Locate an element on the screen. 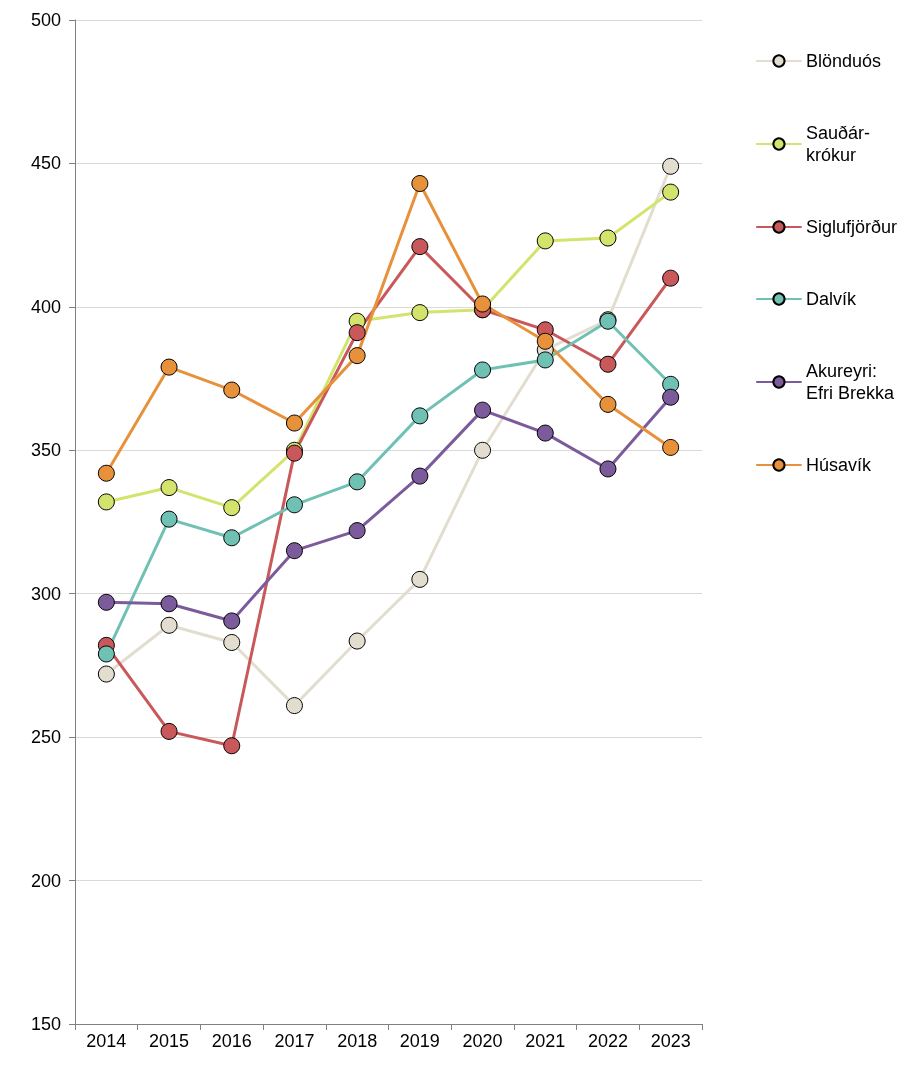 Image resolution: width=912 pixels, height=1069 pixels. y-tick-label: 350 is located at coordinates (45, 450).